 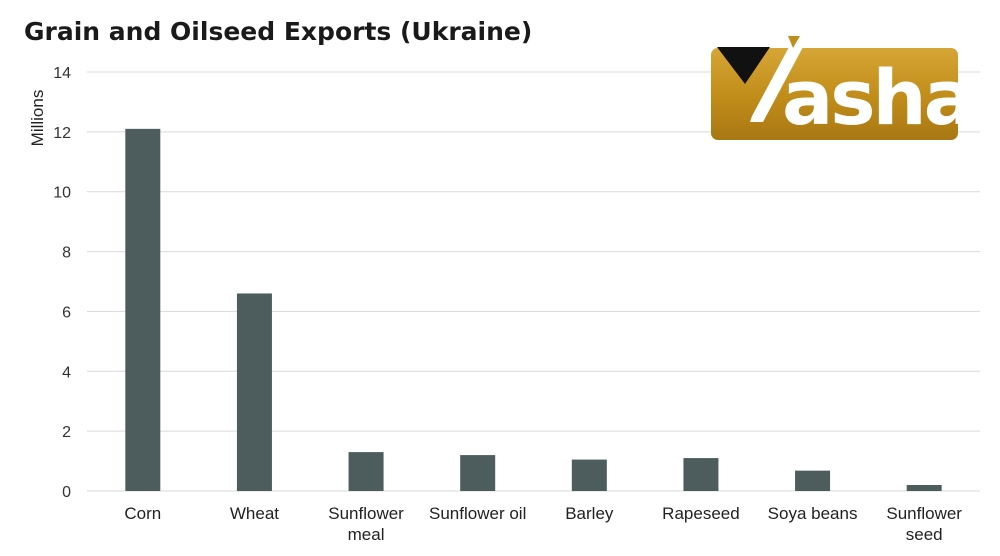 What do you see at coordinates (891, 97) in the screenshot?
I see `logo-text: ashar` at bounding box center [891, 97].